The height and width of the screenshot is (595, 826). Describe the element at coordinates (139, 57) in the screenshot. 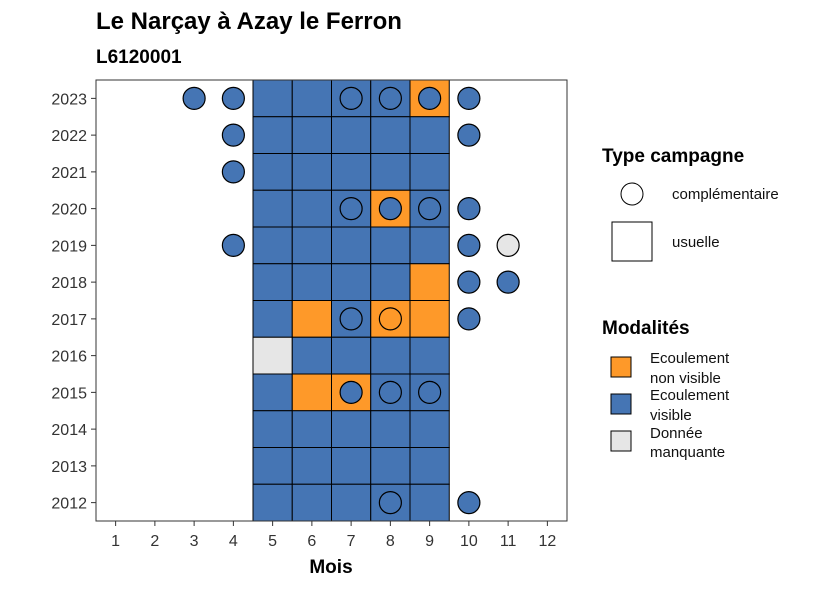

I see `chart-subtitle: L6120001` at that location.